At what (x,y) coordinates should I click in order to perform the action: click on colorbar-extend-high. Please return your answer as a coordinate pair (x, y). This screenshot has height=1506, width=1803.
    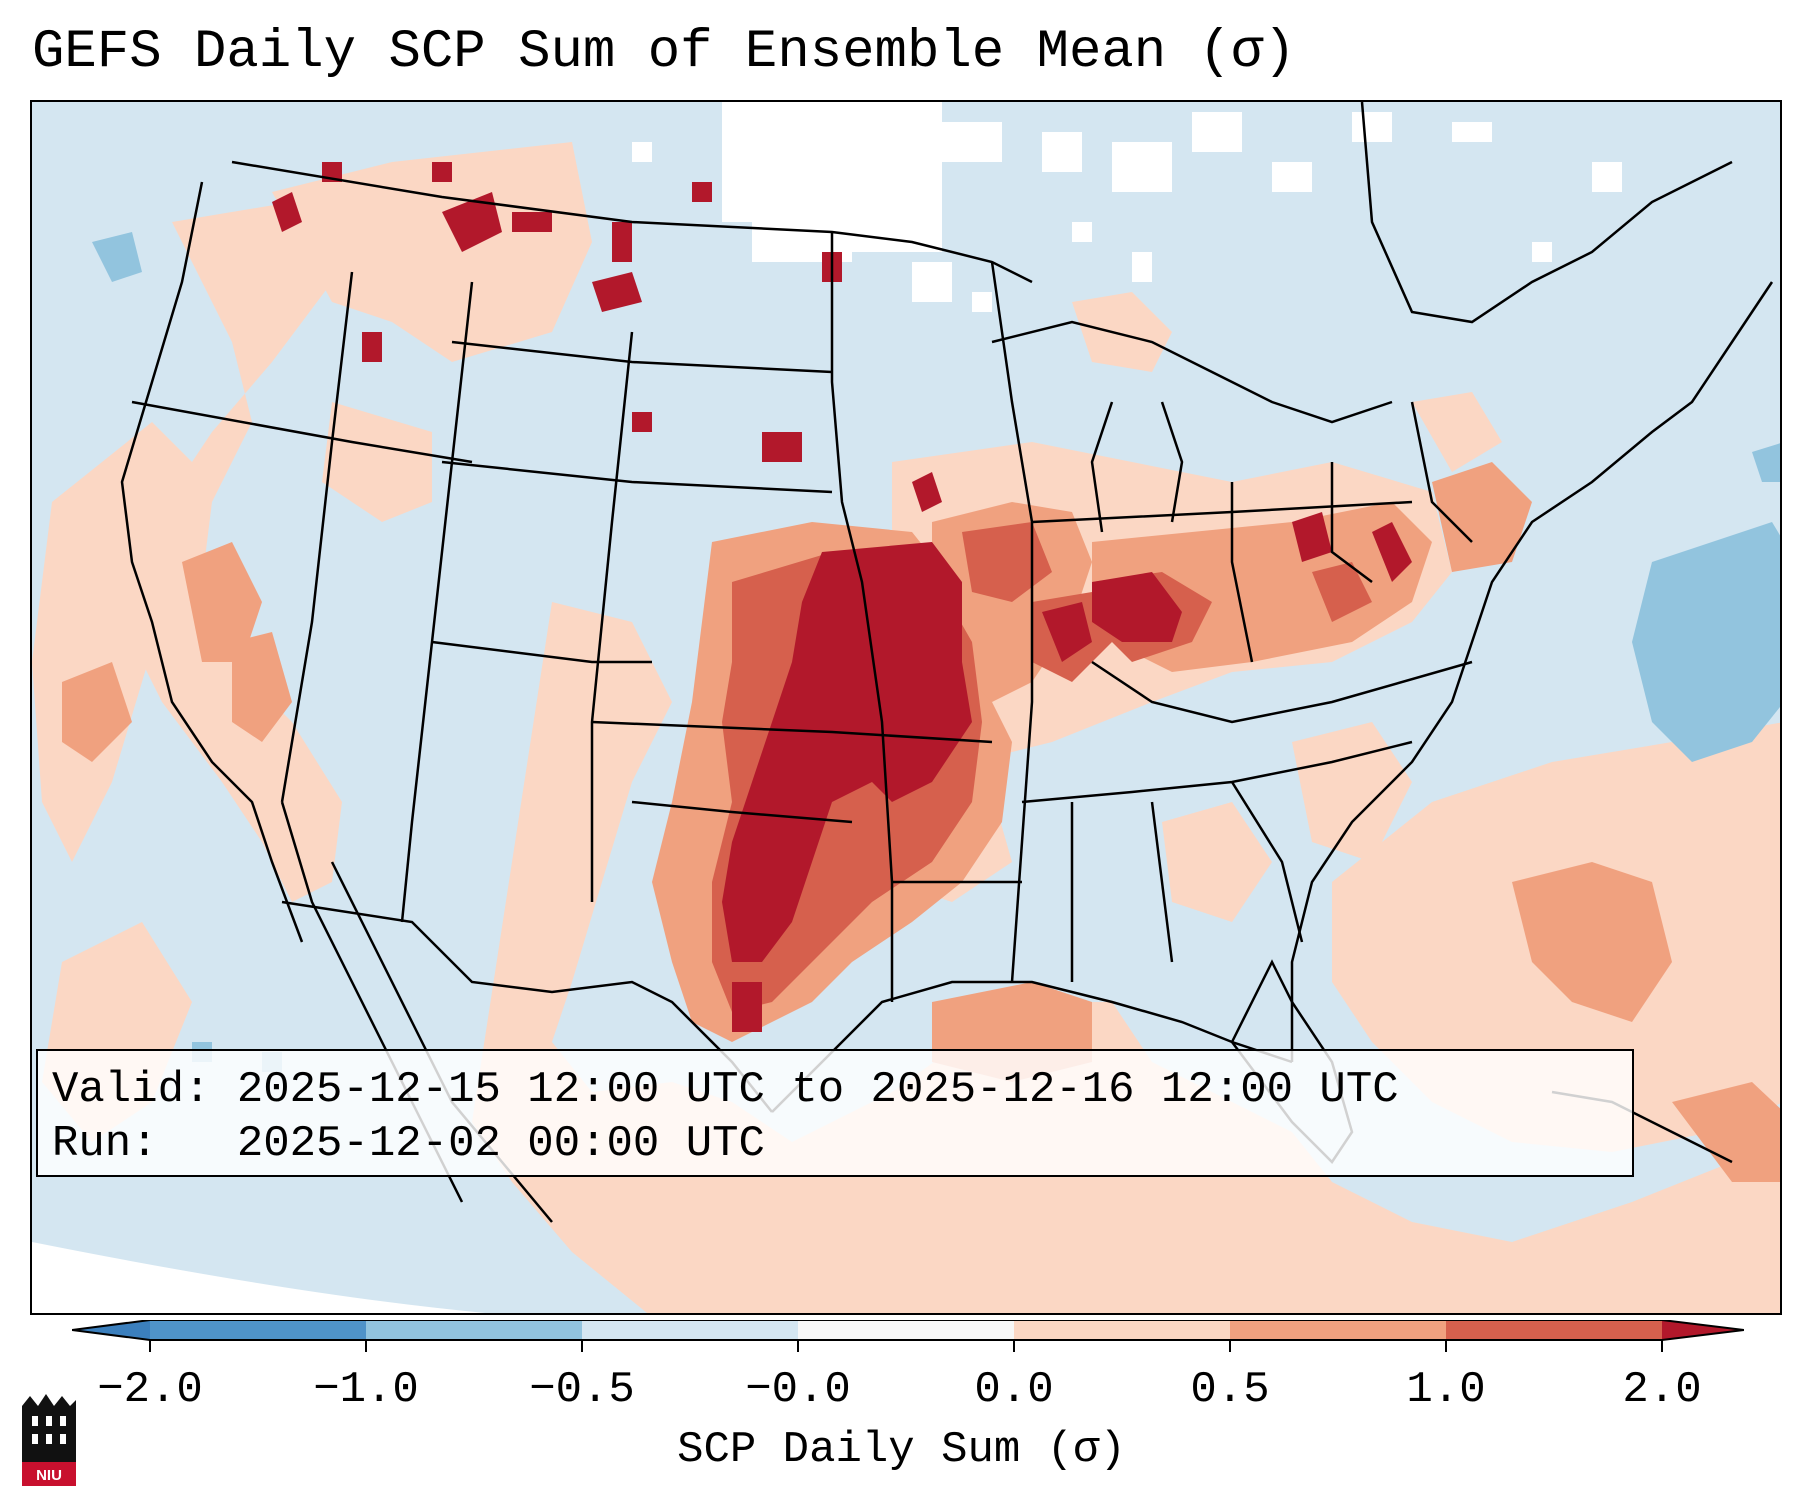
    Looking at the image, I should click on (1703, 1330).